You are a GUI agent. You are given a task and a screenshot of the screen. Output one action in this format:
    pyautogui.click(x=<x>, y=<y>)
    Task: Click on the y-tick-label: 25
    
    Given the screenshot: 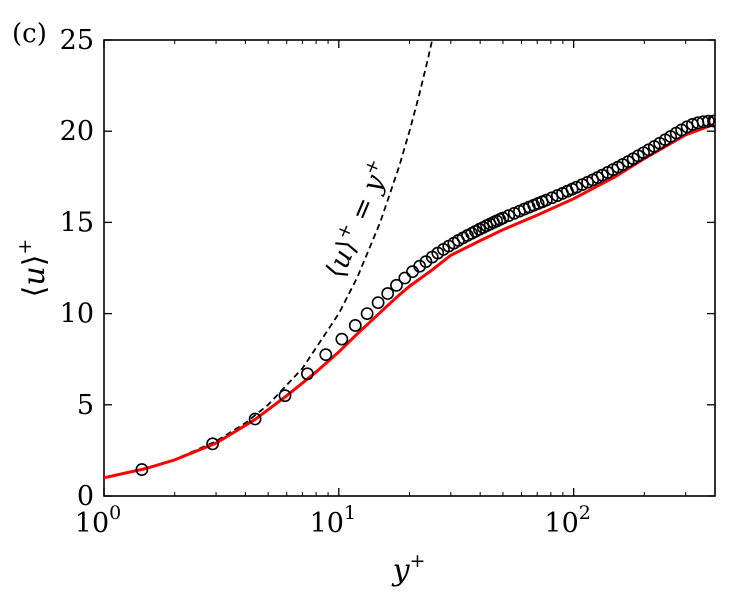 What is the action you would take?
    pyautogui.click(x=77, y=40)
    